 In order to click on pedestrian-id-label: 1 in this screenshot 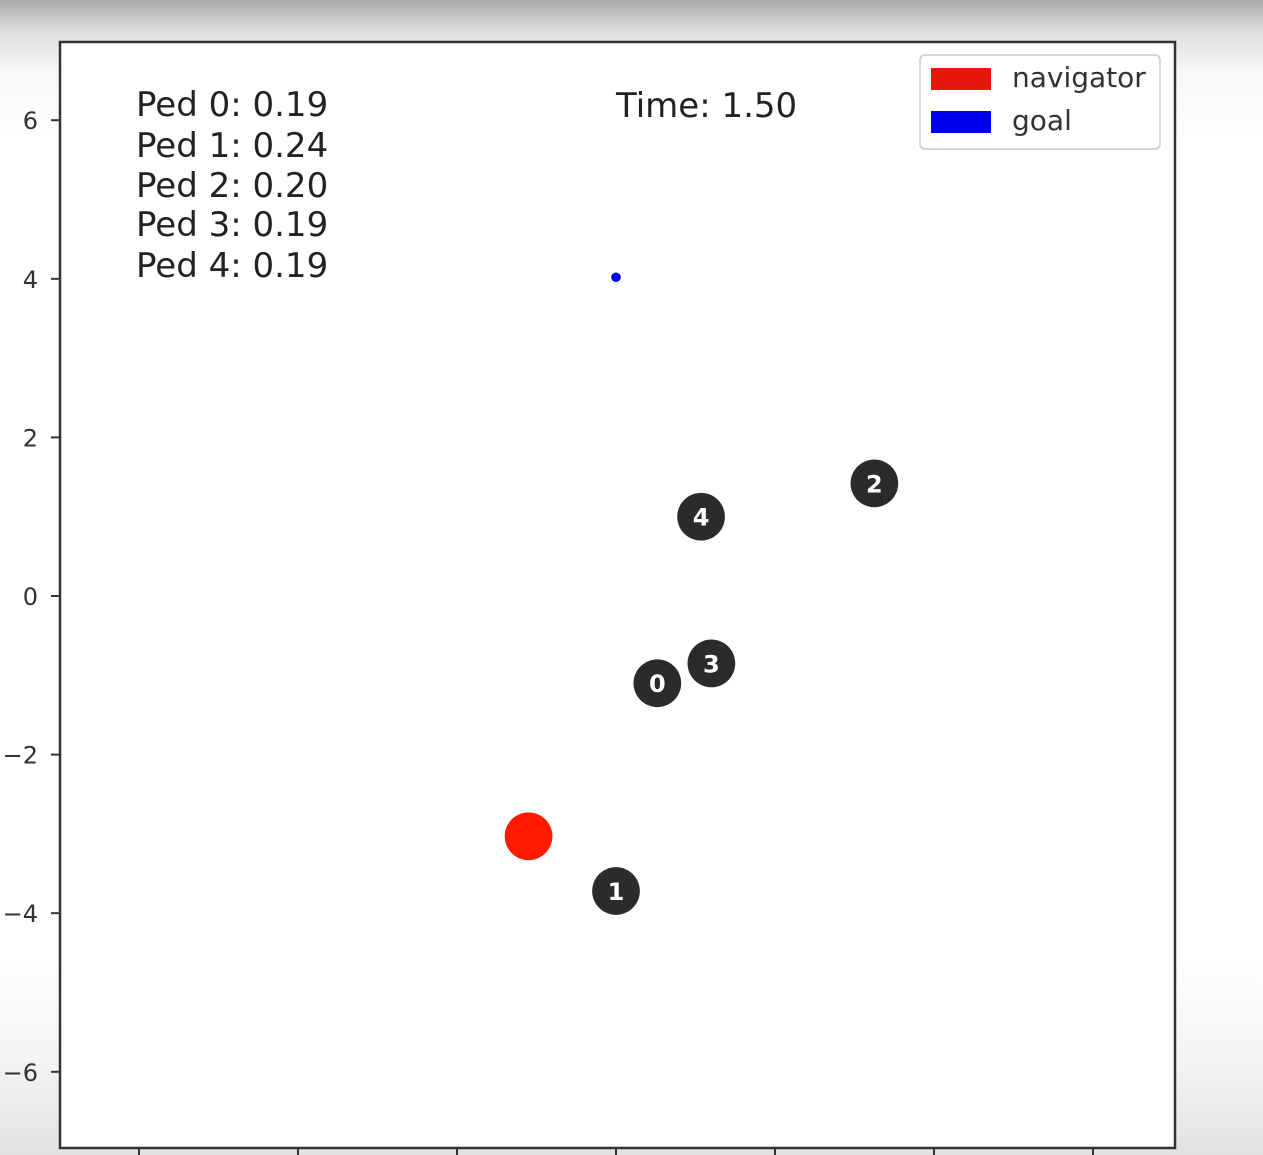, I will do `click(616, 892)`.